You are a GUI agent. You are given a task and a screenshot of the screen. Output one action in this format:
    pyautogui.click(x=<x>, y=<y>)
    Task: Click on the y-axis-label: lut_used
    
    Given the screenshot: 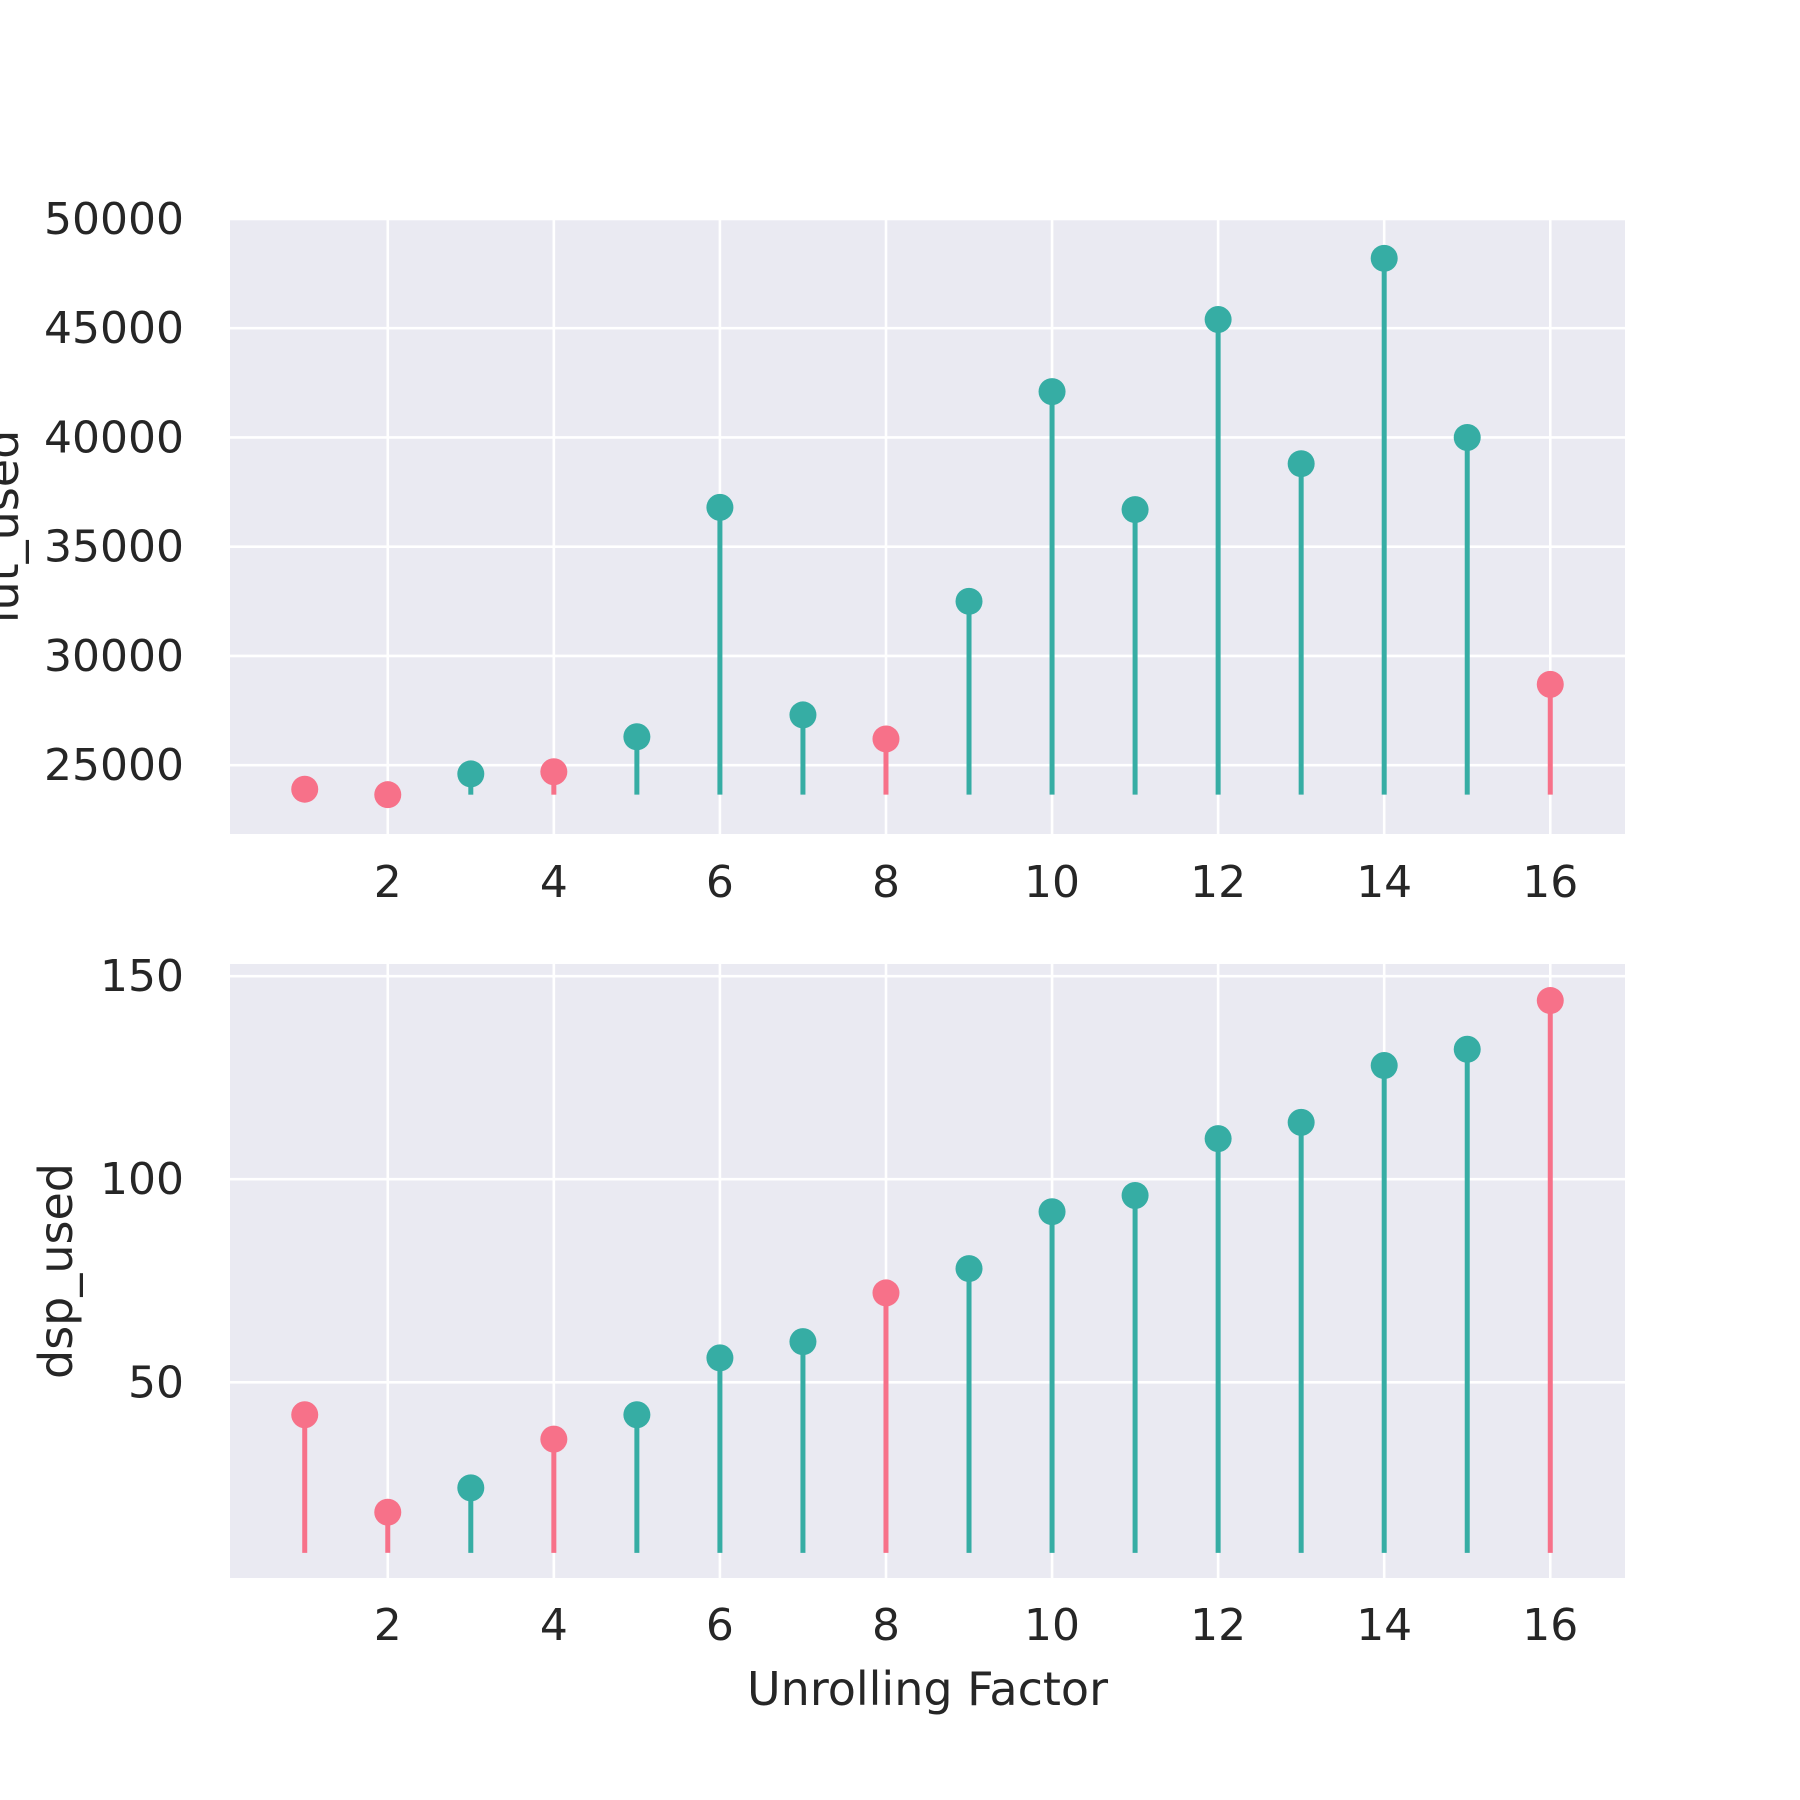 What is the action you would take?
    pyautogui.click(x=14, y=527)
    